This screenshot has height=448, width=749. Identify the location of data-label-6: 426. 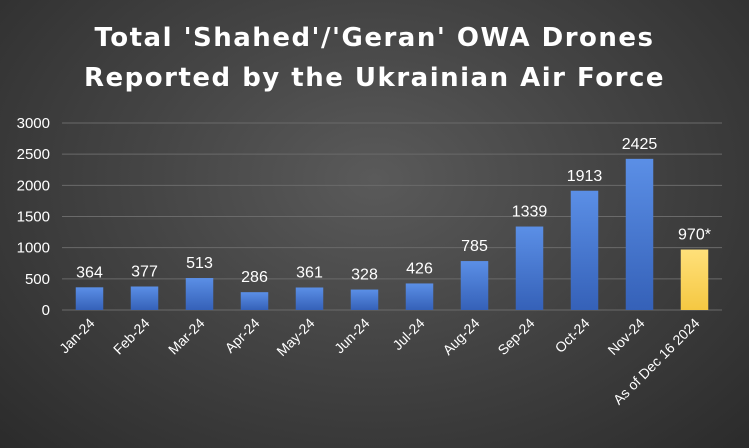
(419, 268).